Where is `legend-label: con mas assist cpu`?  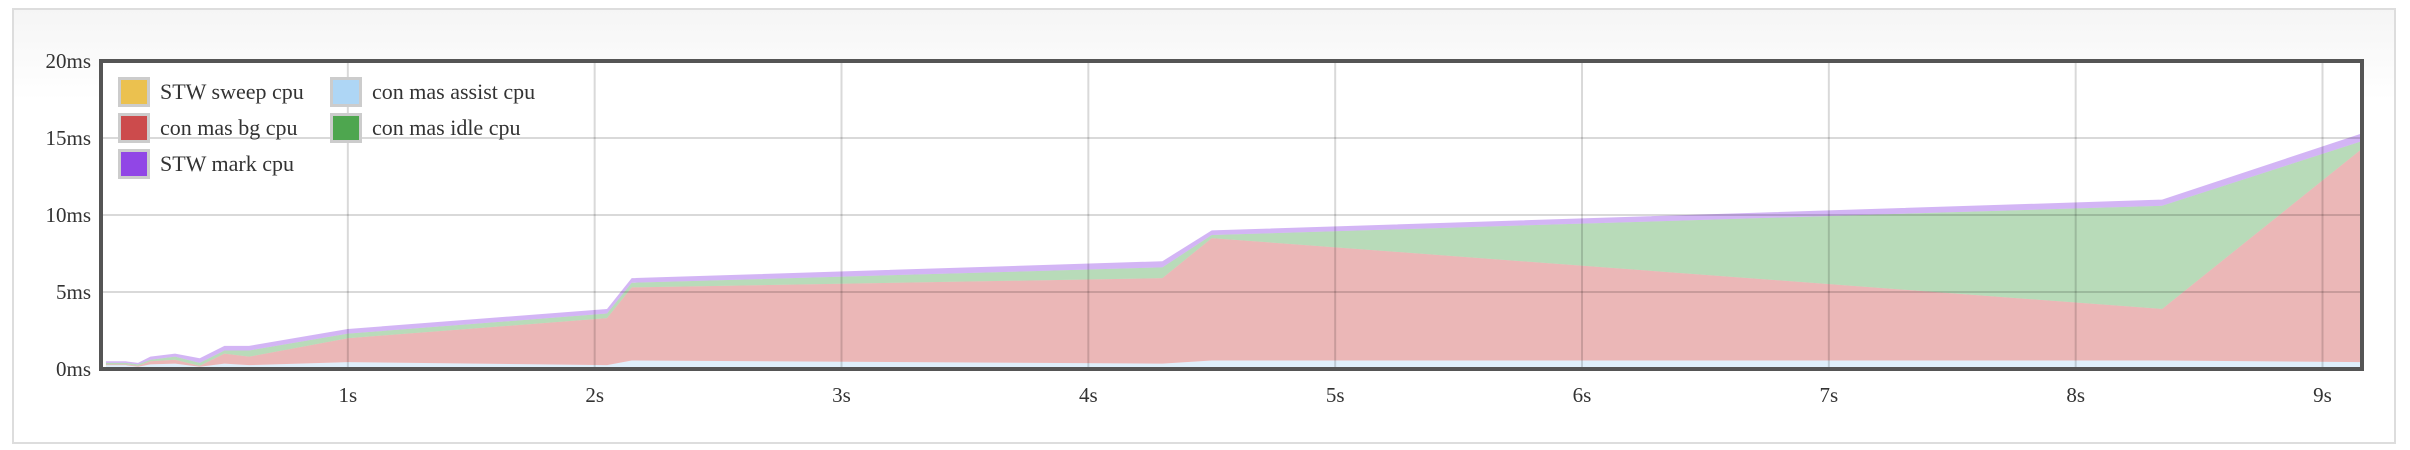
legend-label: con mas assist cpu is located at coordinates (454, 91).